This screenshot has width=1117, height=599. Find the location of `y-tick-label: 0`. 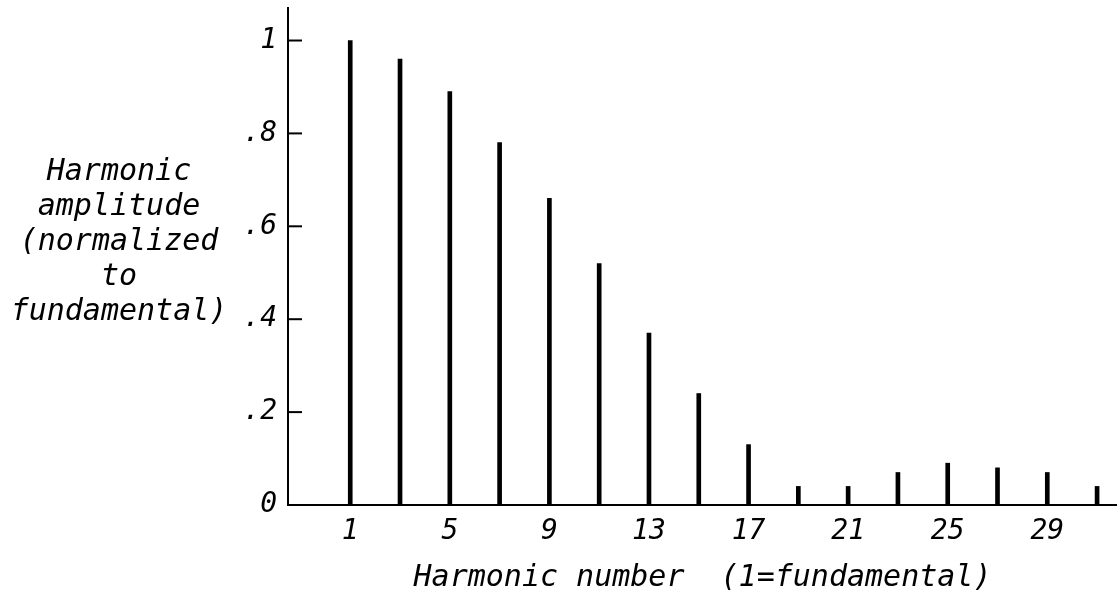

y-tick-label: 0 is located at coordinates (268, 503).